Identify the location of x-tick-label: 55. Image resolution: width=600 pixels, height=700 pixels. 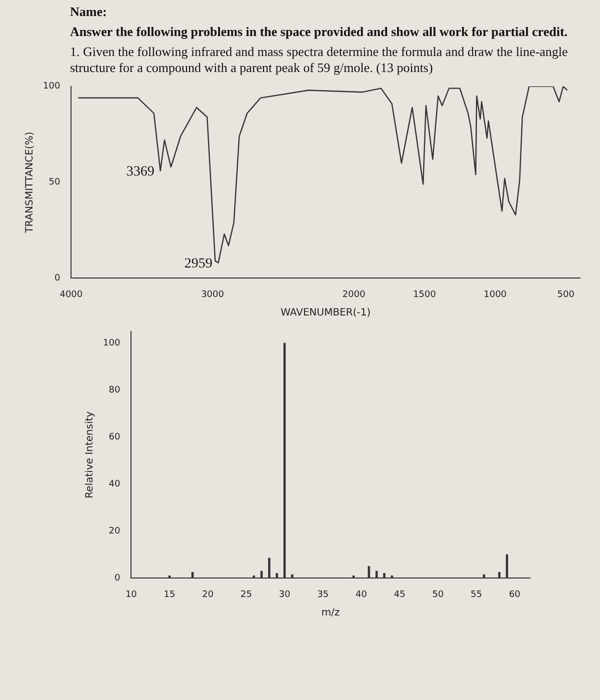
(476, 595).